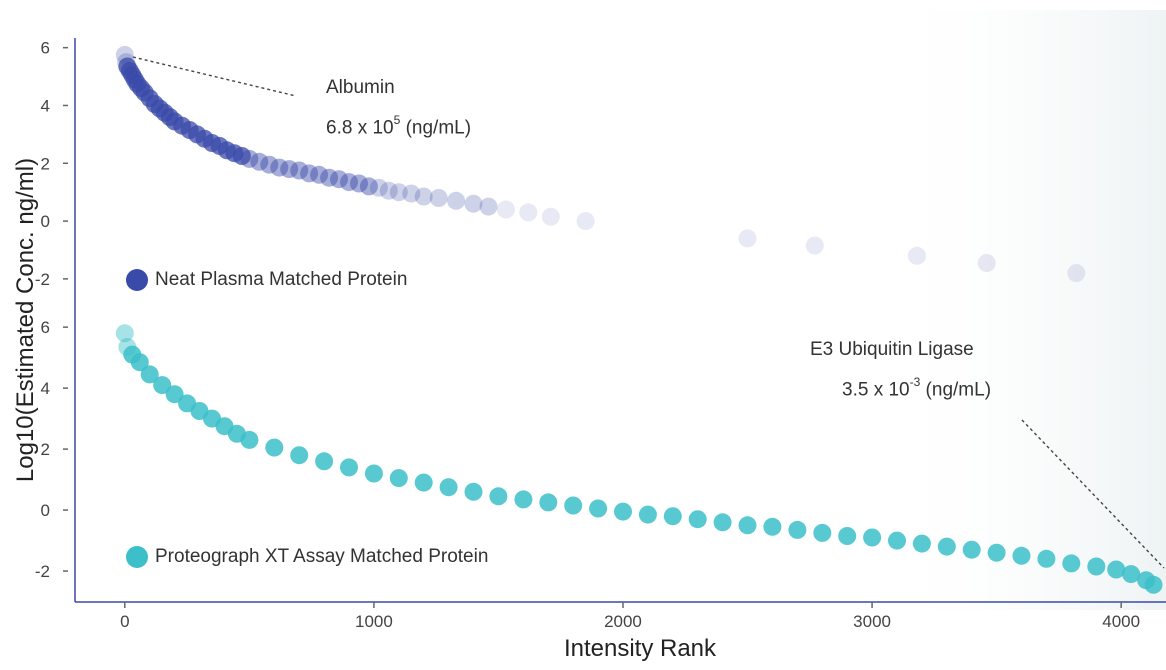 This screenshot has height=670, width=1166. I want to click on albumin-name-label: Albumin, so click(360, 87).